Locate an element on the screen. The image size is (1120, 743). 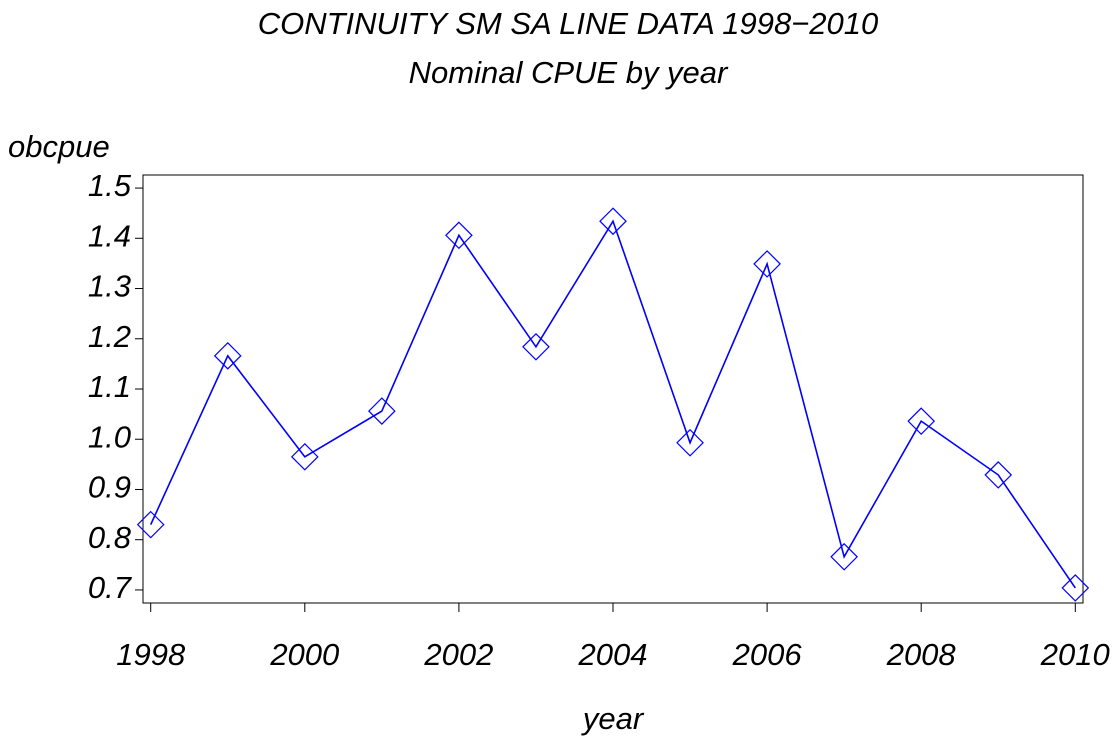
x-axis-label: year is located at coordinates (613, 718).